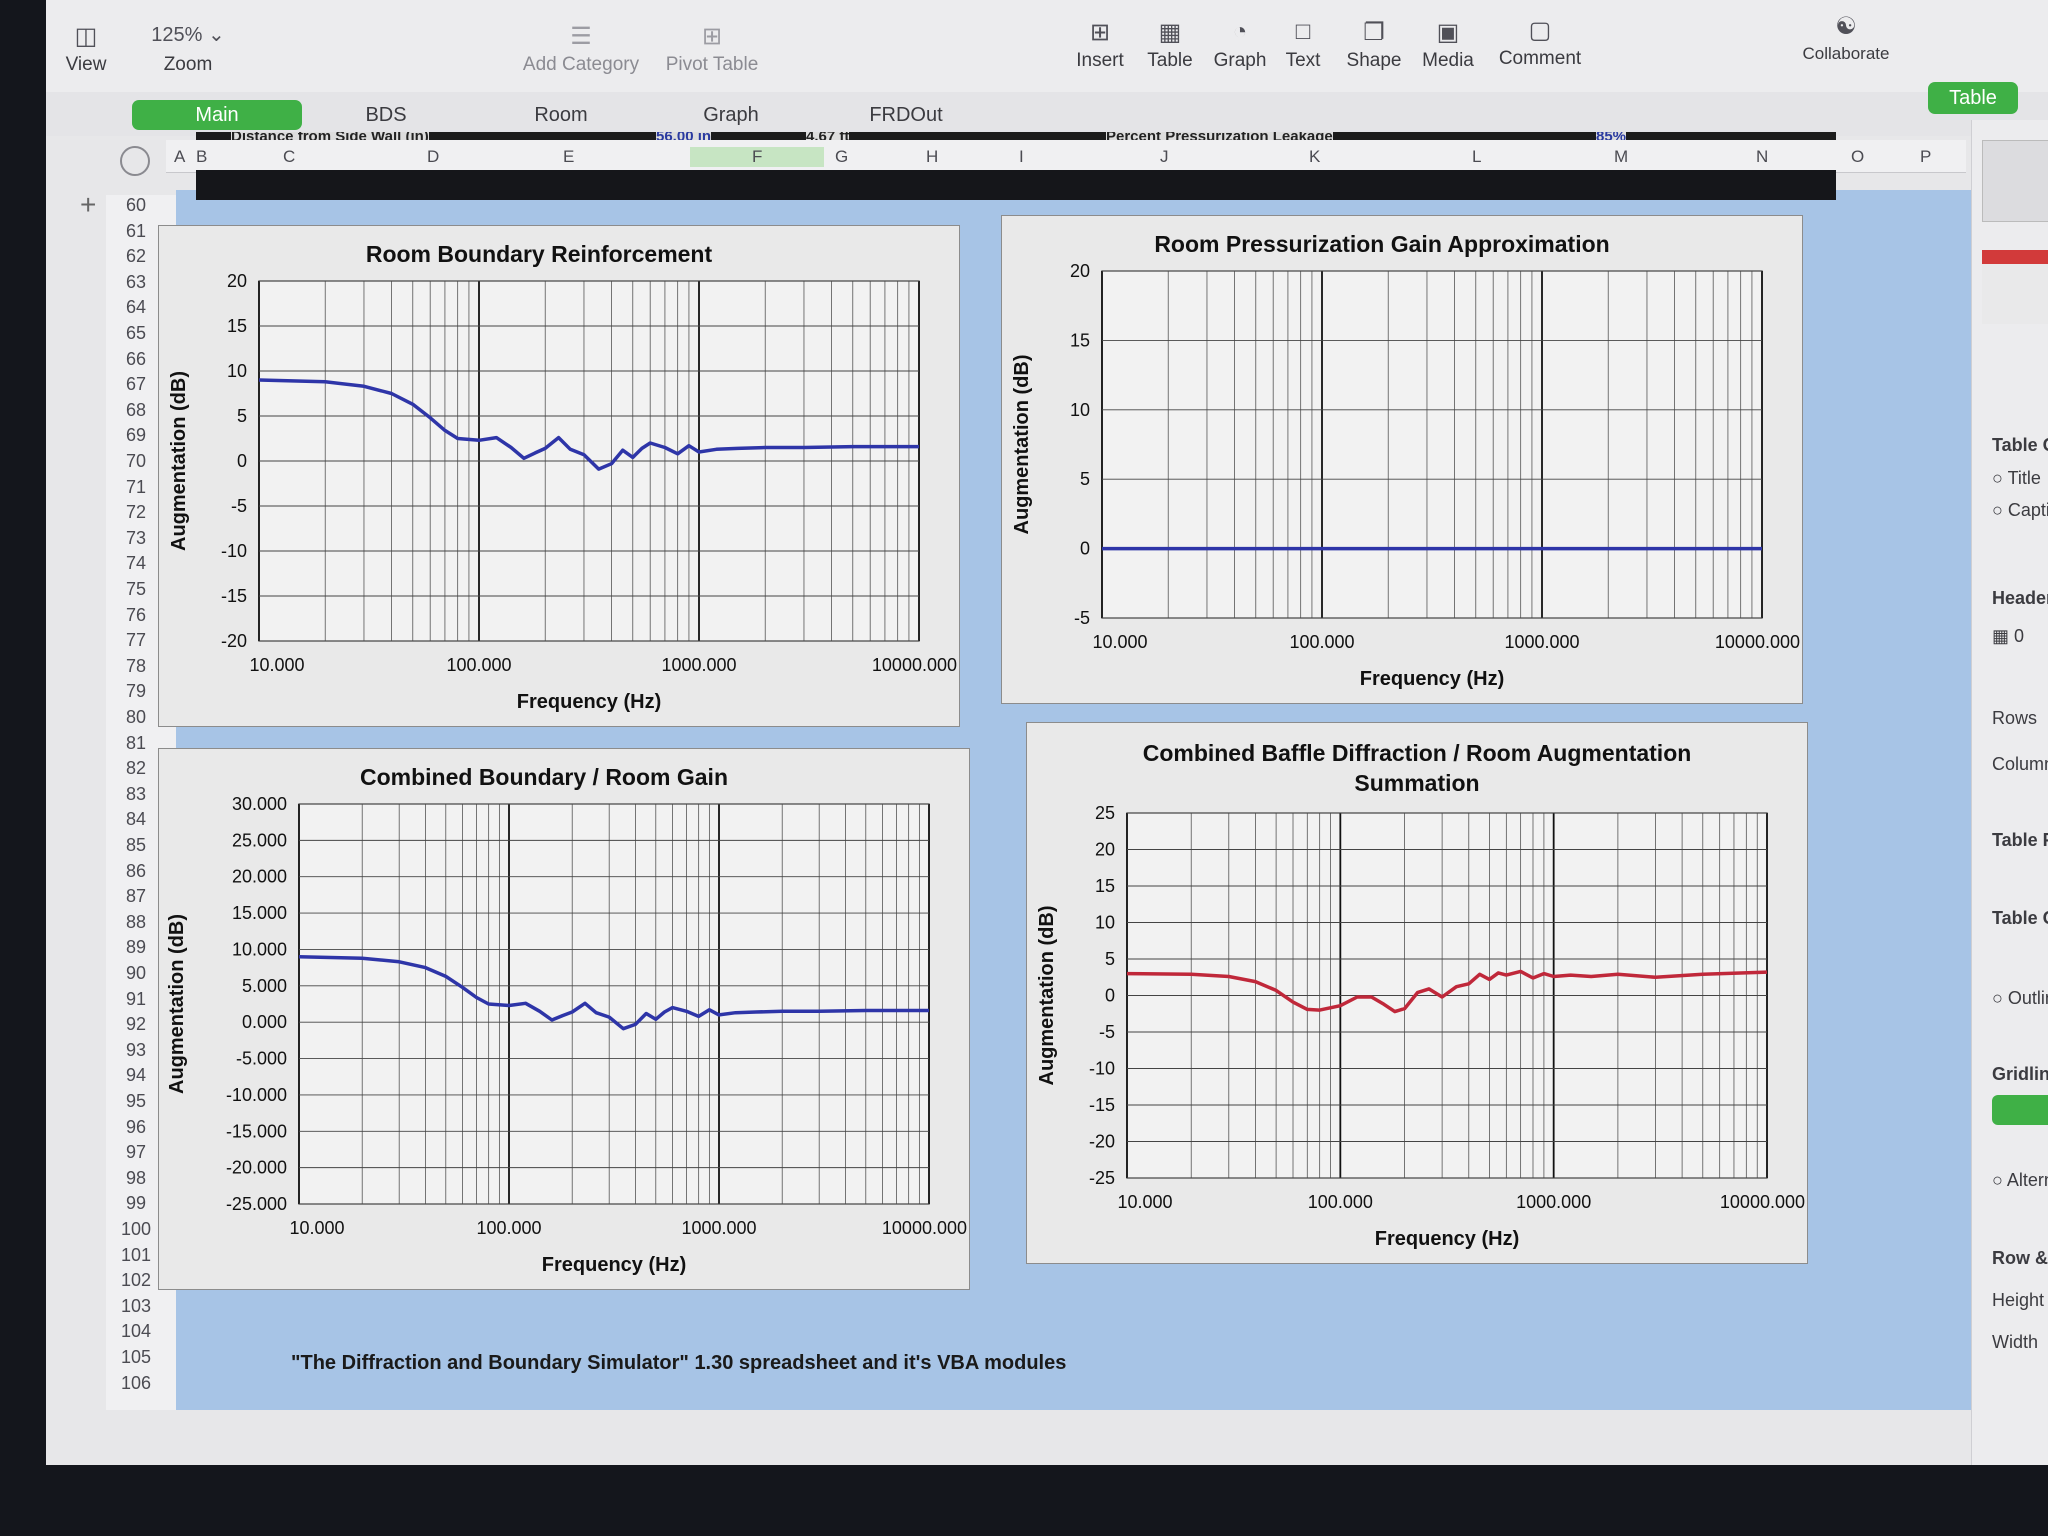  I want to click on column-header: A, so click(180, 156).